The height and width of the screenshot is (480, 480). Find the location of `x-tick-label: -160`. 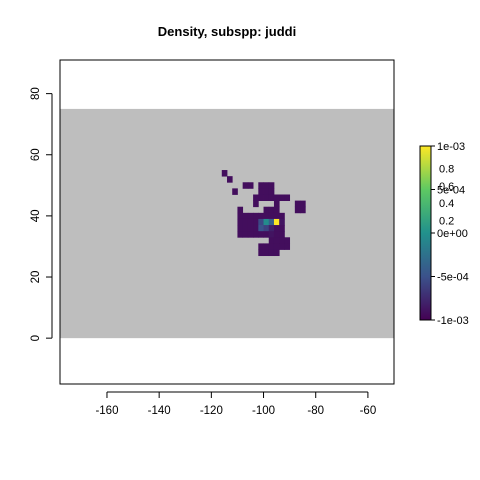

x-tick-label: -160 is located at coordinates (106, 411).